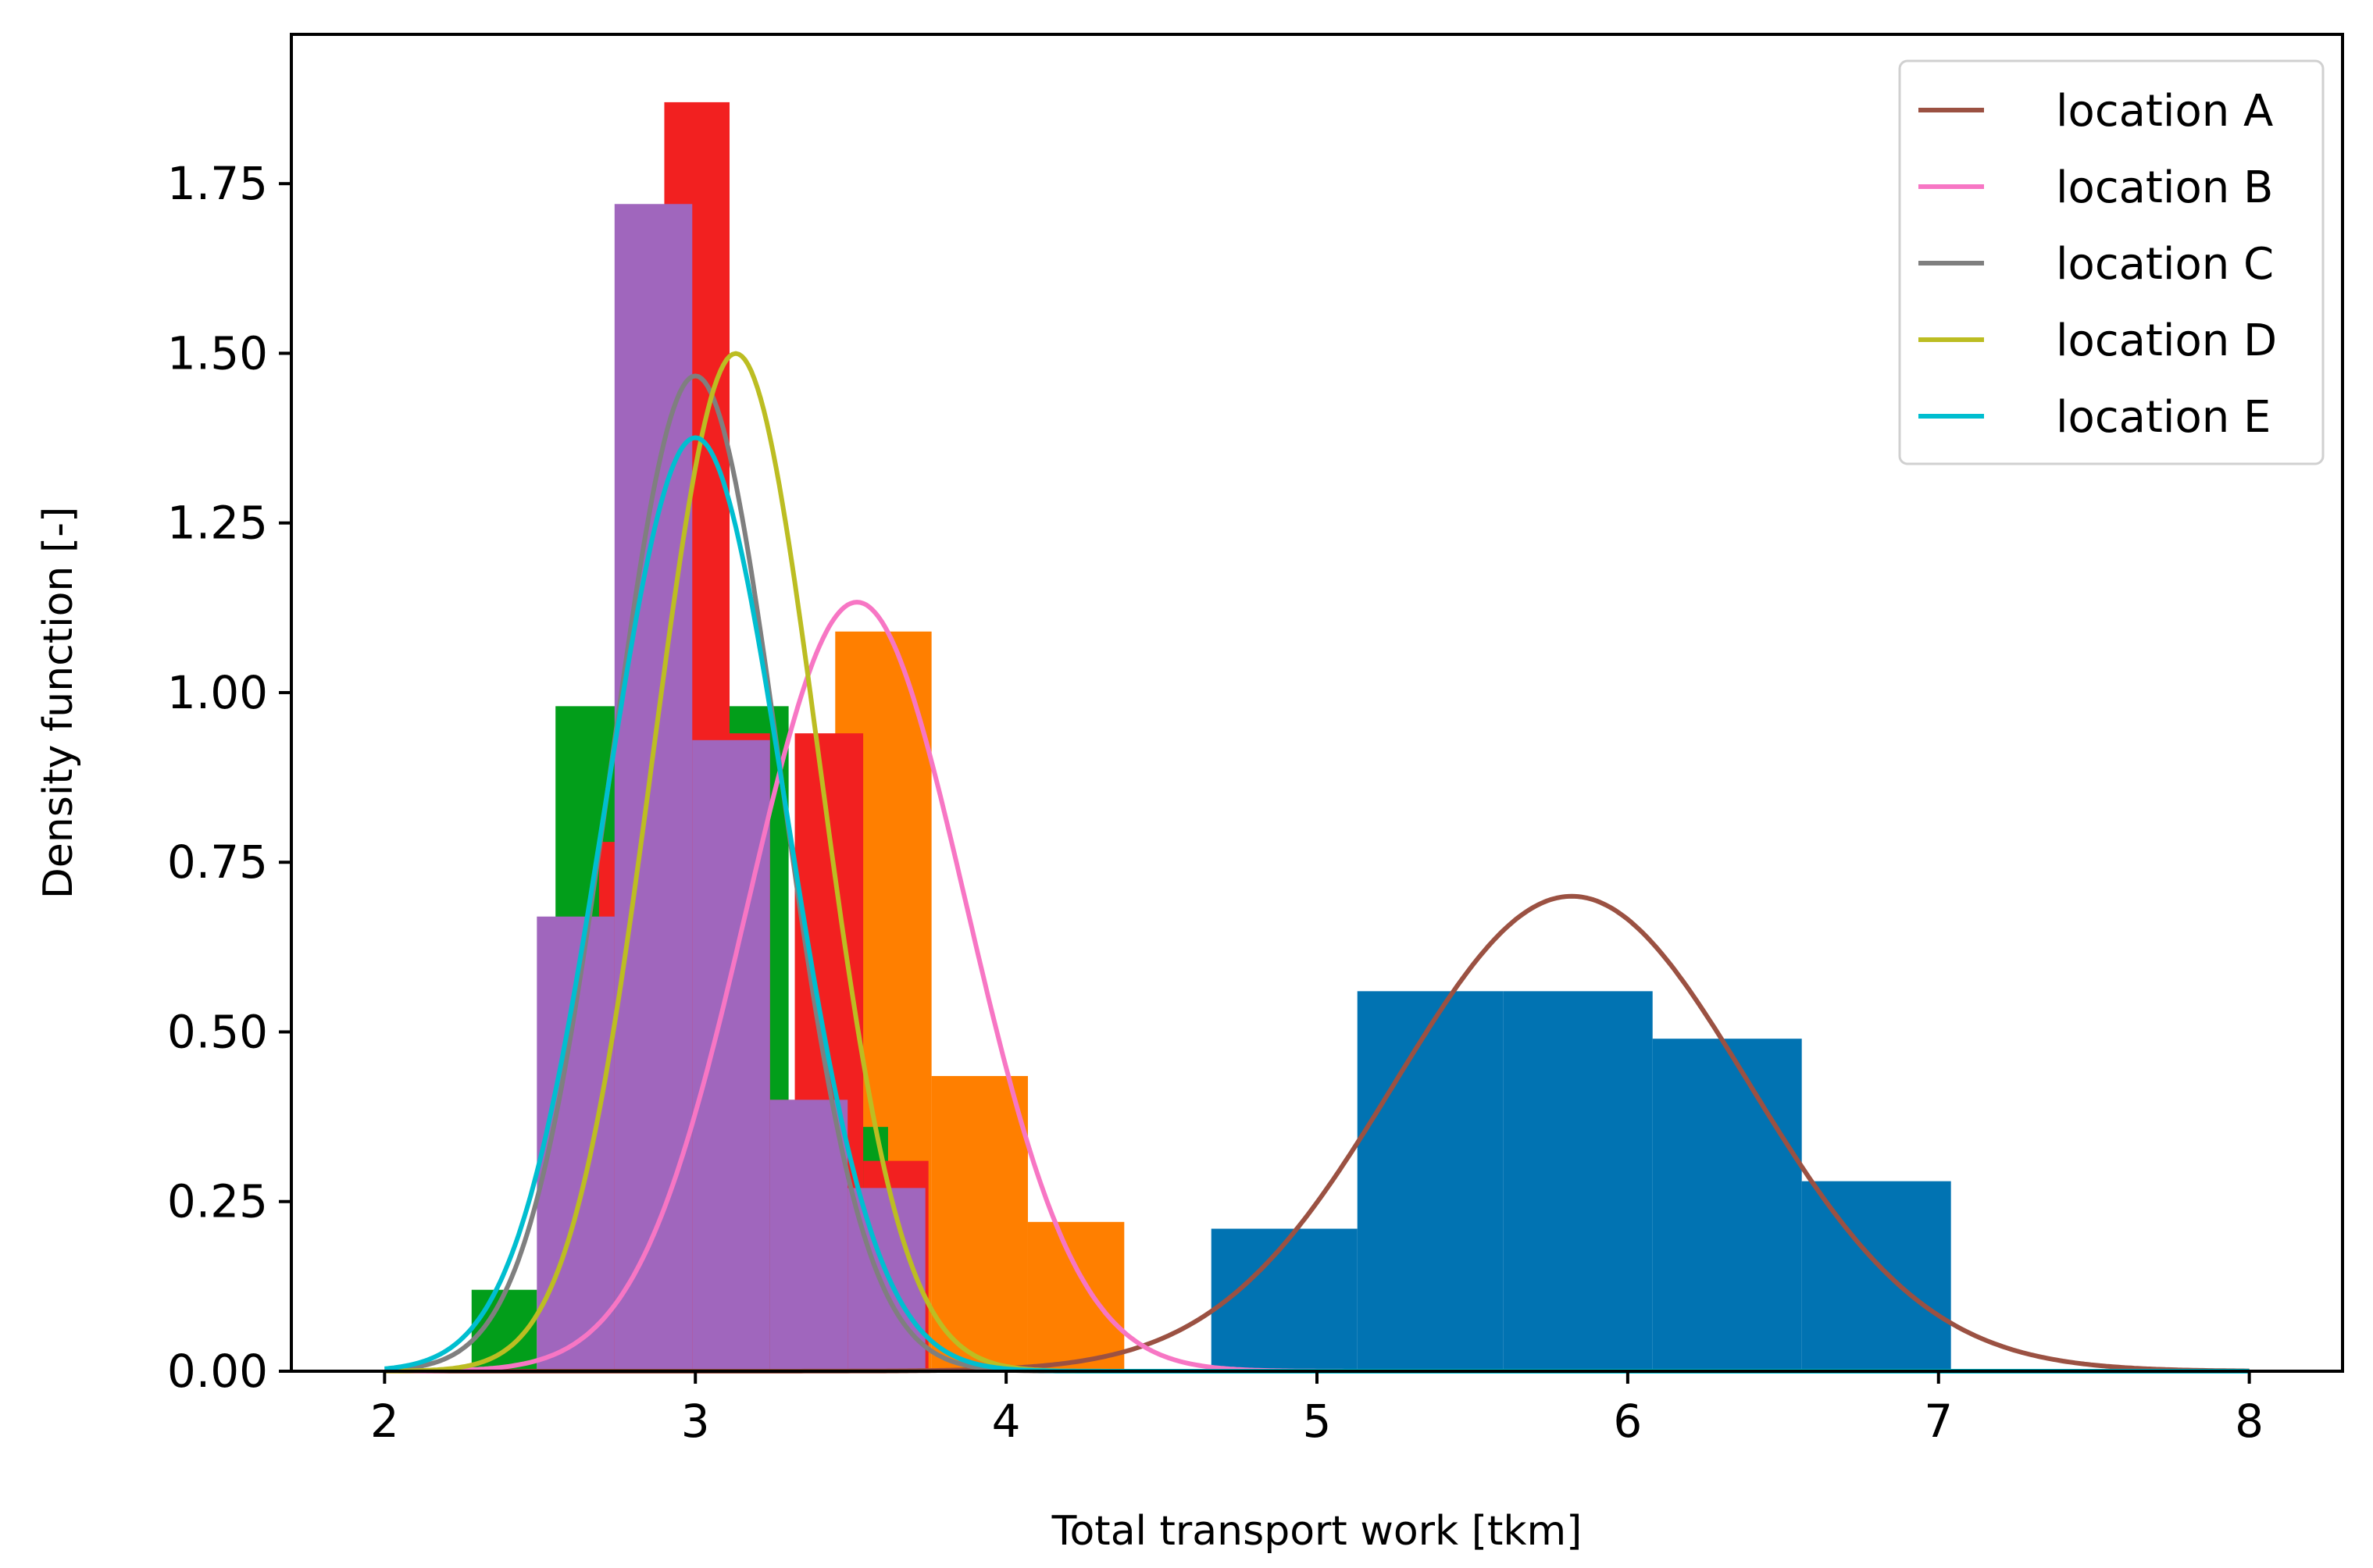  I want to click on legend-label-1: location B, so click(2164, 187).